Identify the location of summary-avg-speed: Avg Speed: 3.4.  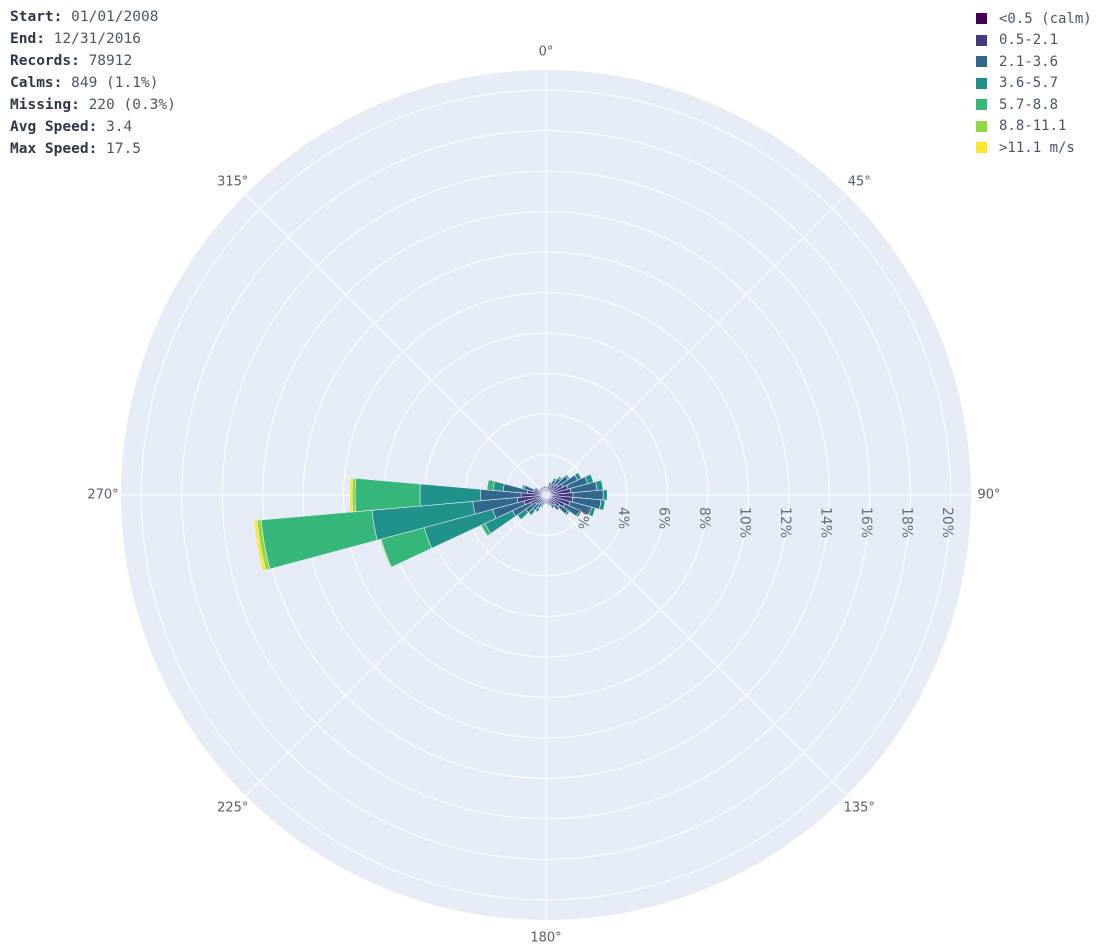
(71, 127).